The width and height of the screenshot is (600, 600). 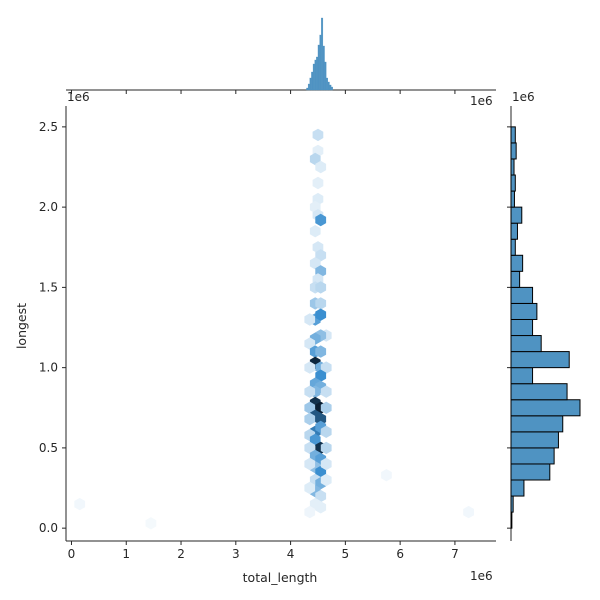 I want to click on y-axis-label: longest, so click(x=21, y=326).